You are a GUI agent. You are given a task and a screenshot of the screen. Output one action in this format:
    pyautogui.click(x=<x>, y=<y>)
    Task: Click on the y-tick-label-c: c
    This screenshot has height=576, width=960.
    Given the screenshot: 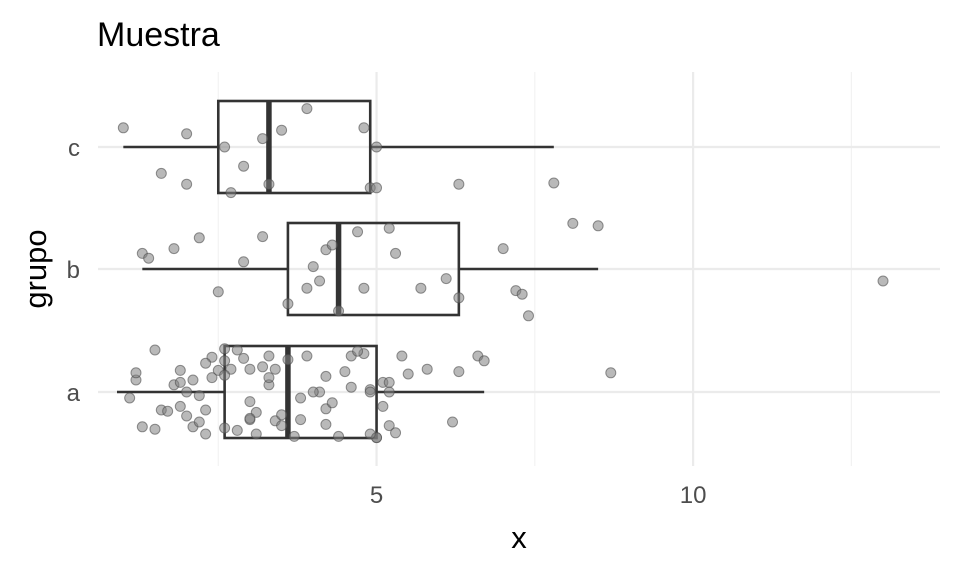 What is the action you would take?
    pyautogui.click(x=74, y=148)
    